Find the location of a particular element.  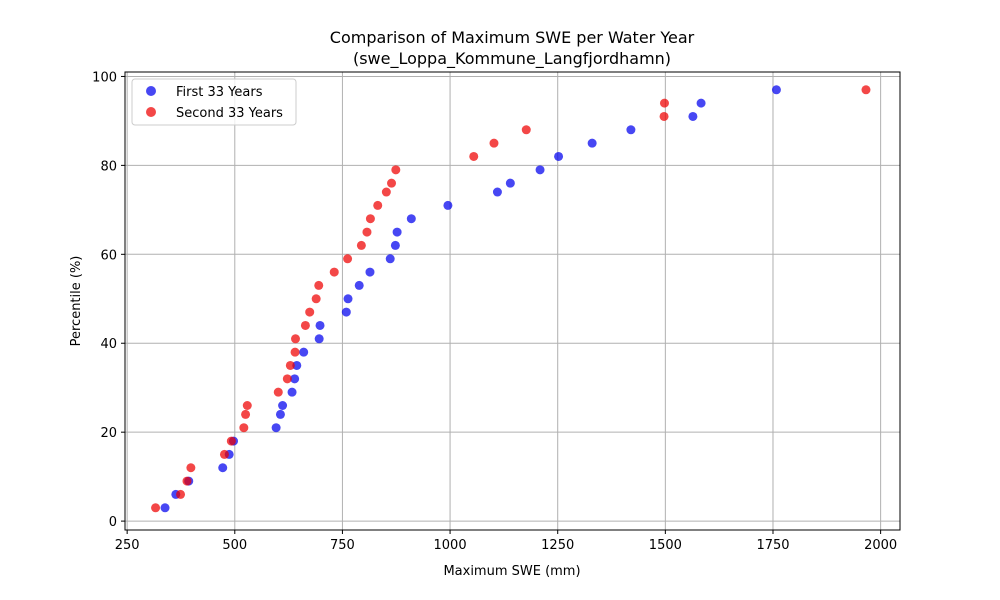

x-tick-label: 2000 is located at coordinates (880, 545).